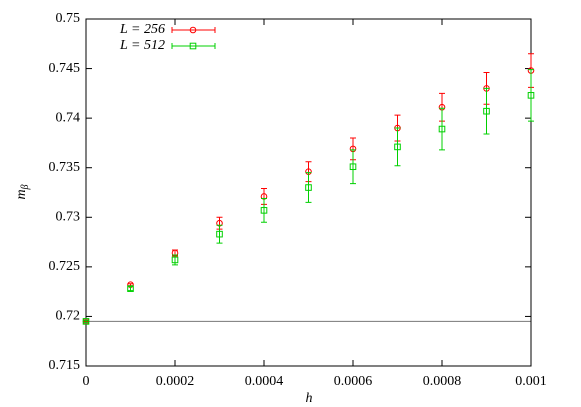 Image resolution: width=581 pixels, height=407 pixels. What do you see at coordinates (65, 167) in the screenshot?
I see `y-tick-label: 0.735` at bounding box center [65, 167].